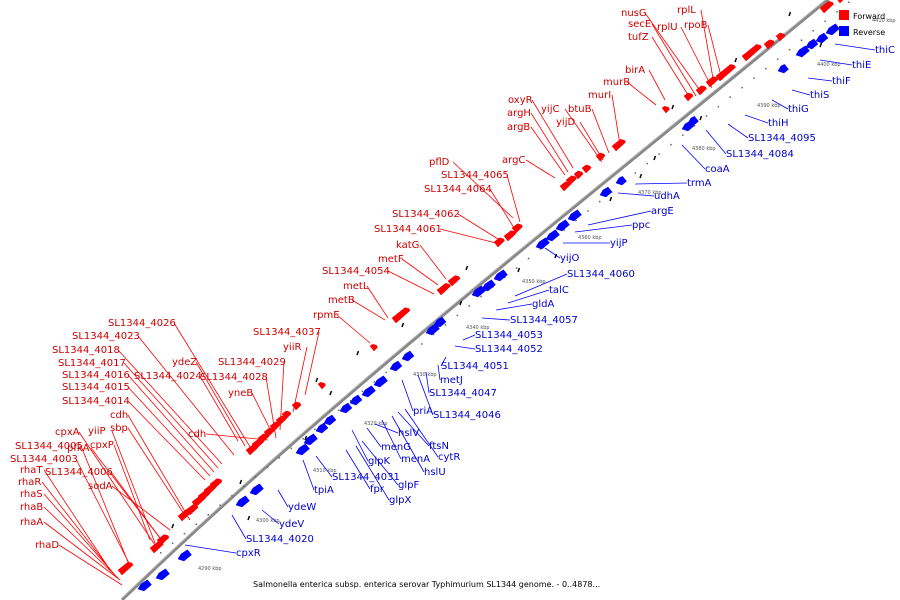 The width and height of the screenshot is (900, 600). Describe the element at coordinates (79, 472) in the screenshot. I see `forward-gene-label: SL1344_4006` at that location.